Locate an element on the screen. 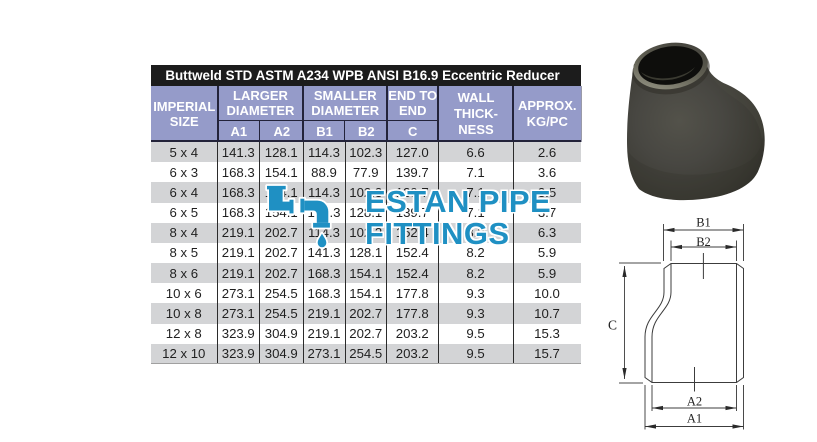 This screenshot has height=442, width=817. svg-text: A2 is located at coordinates (694, 402).